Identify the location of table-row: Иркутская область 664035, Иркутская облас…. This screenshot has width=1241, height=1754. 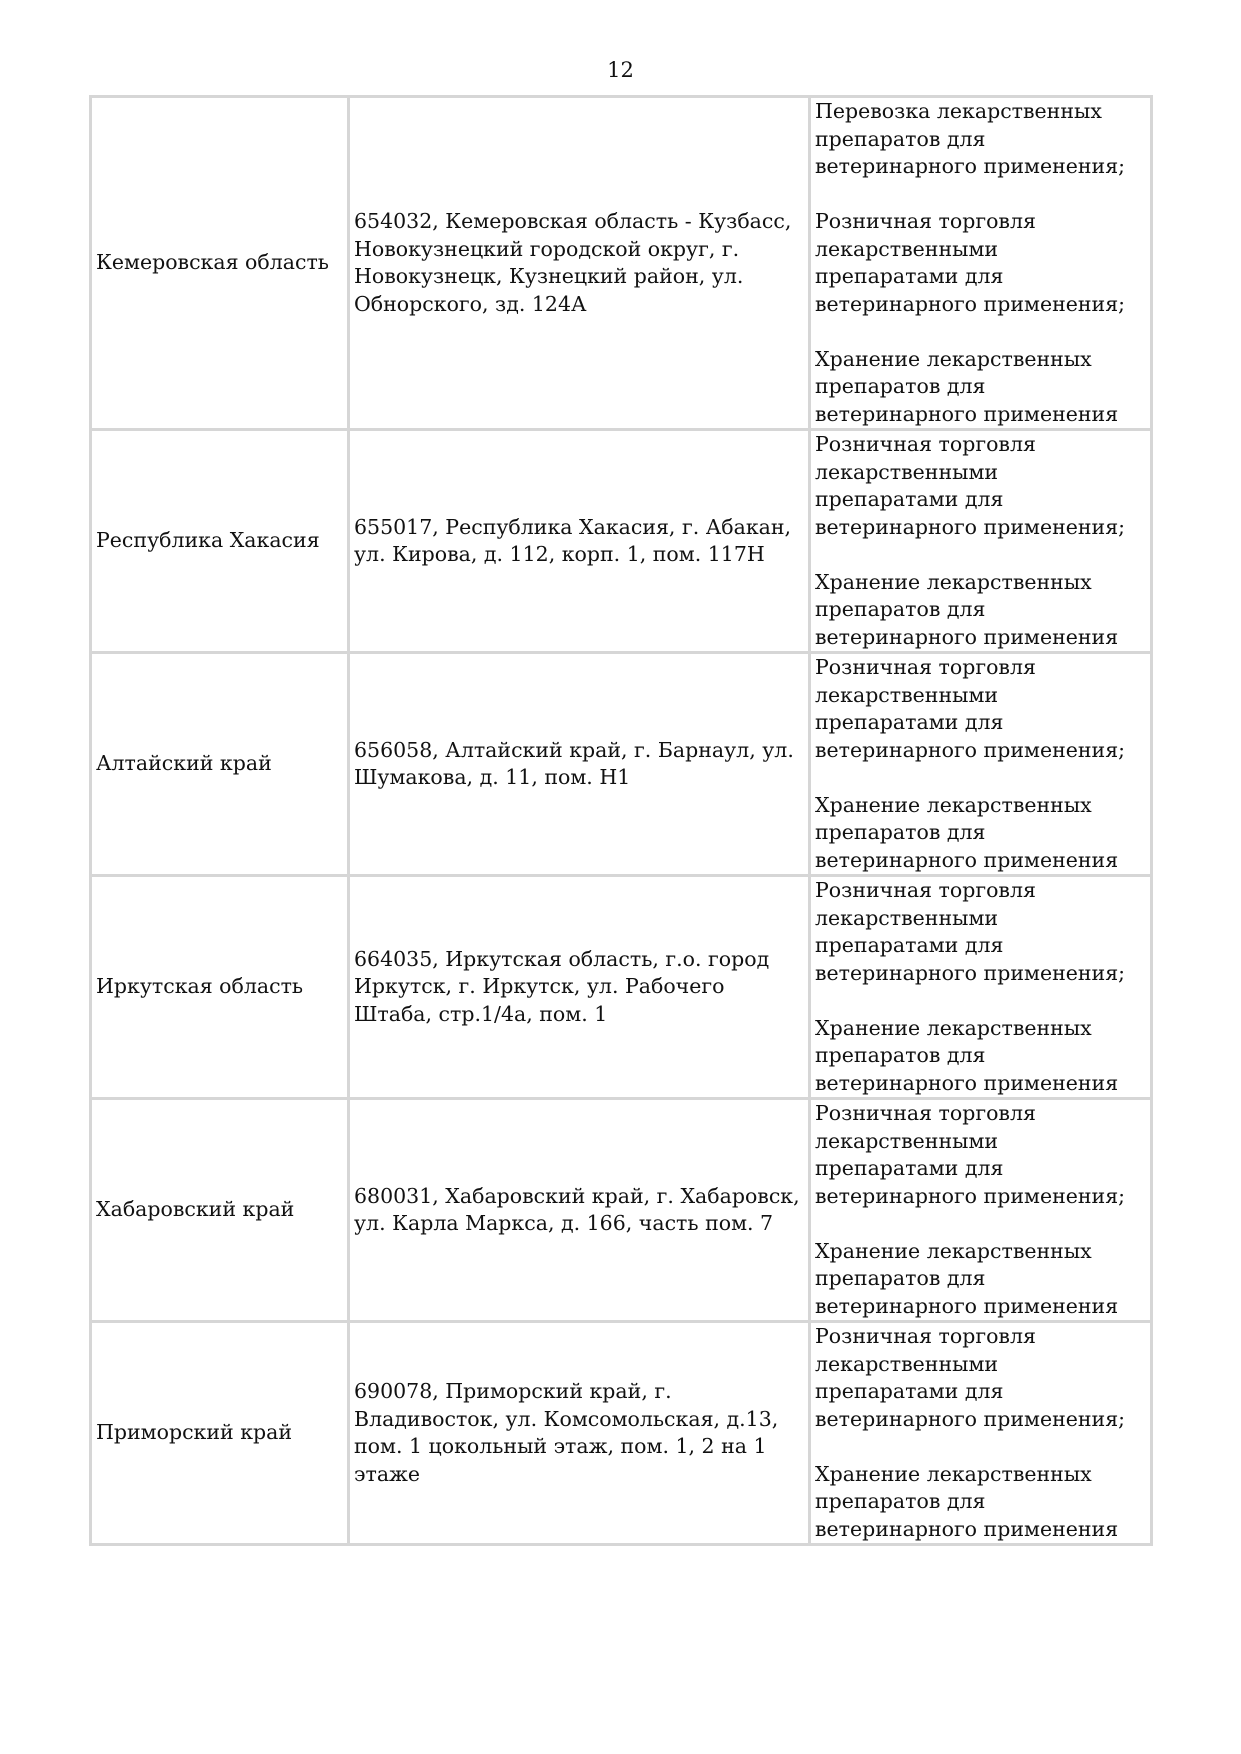
(621, 987).